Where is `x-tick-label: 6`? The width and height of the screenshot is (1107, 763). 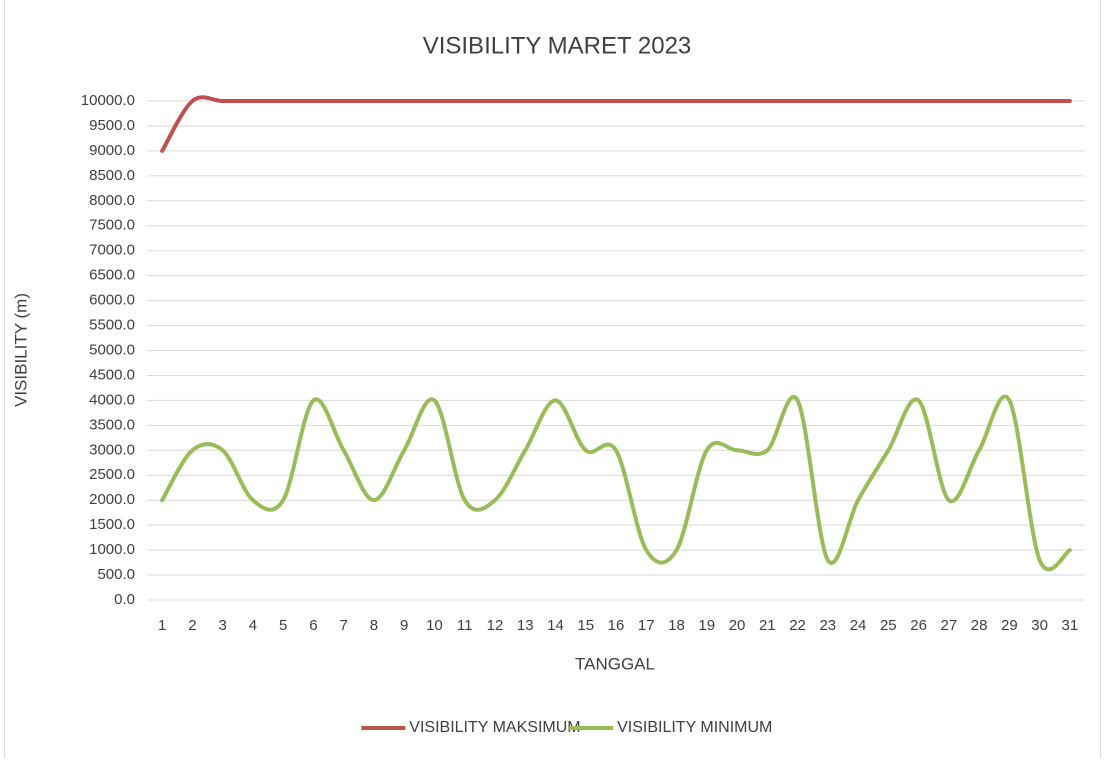 x-tick-label: 6 is located at coordinates (313, 625).